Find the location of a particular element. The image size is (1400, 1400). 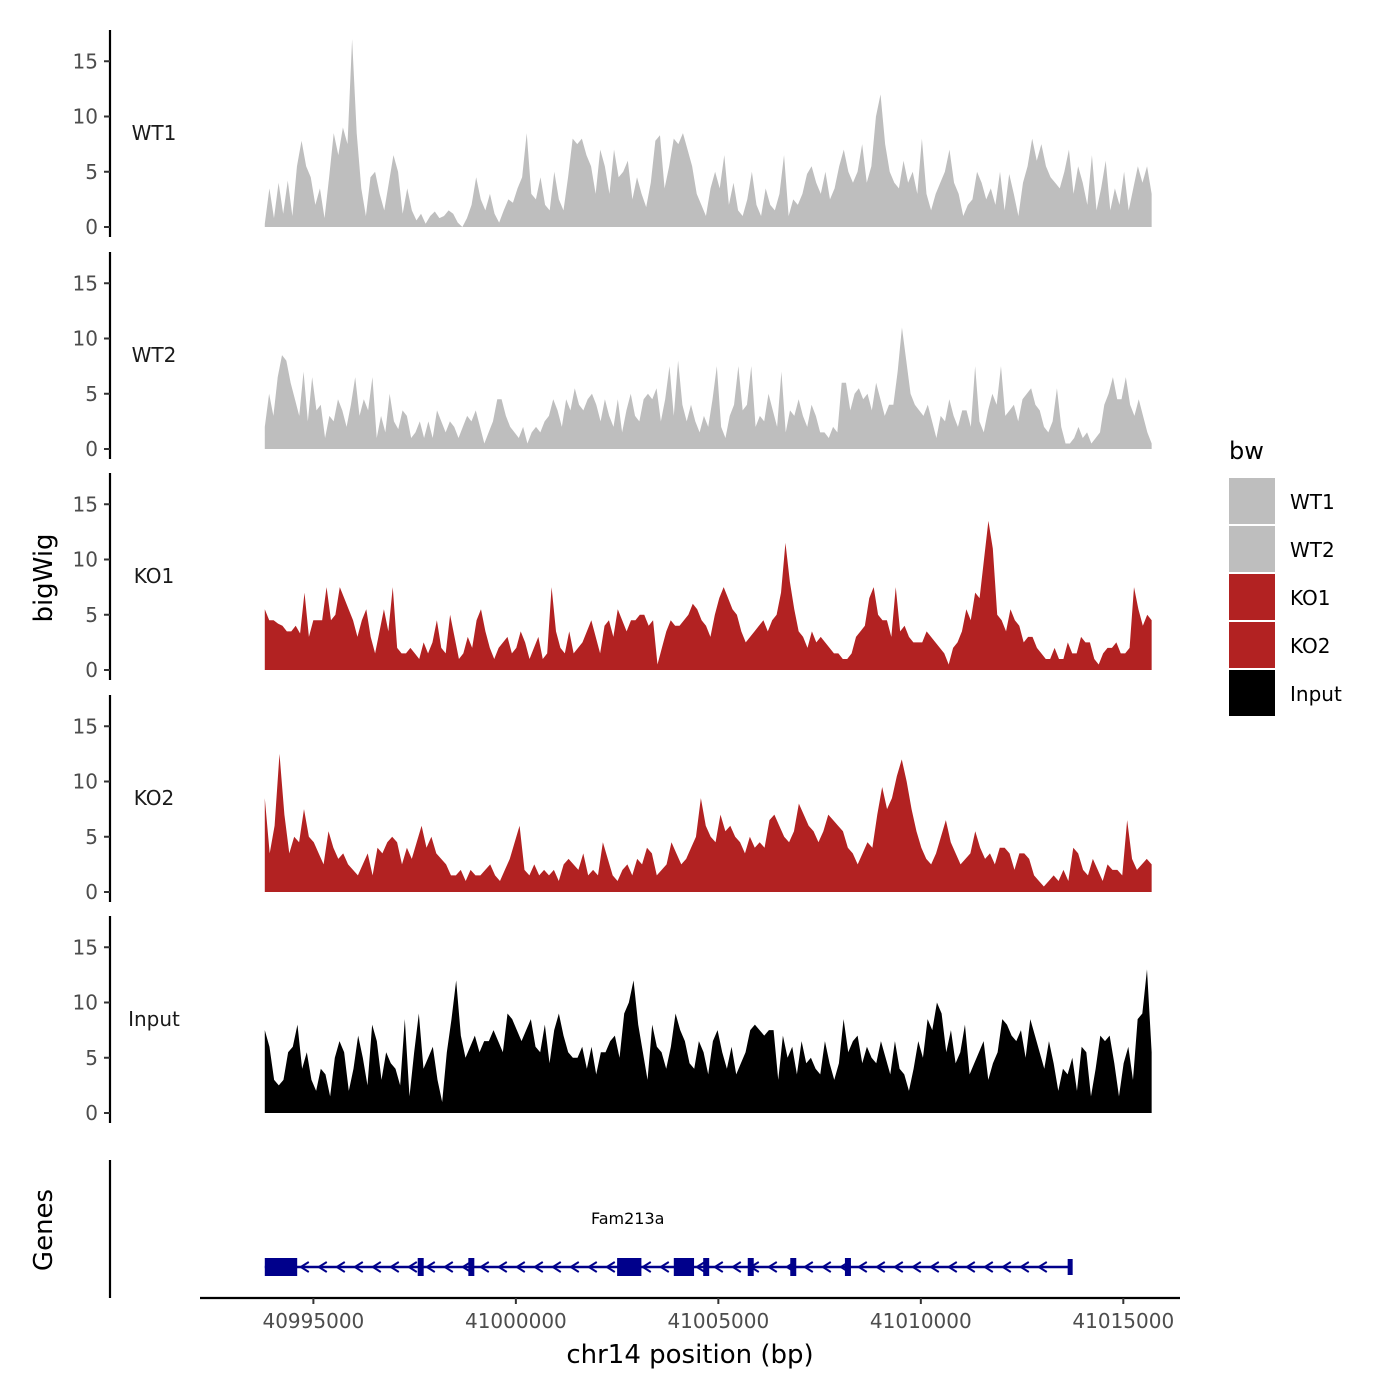

gene-end-cap is located at coordinates (1070, 1267).